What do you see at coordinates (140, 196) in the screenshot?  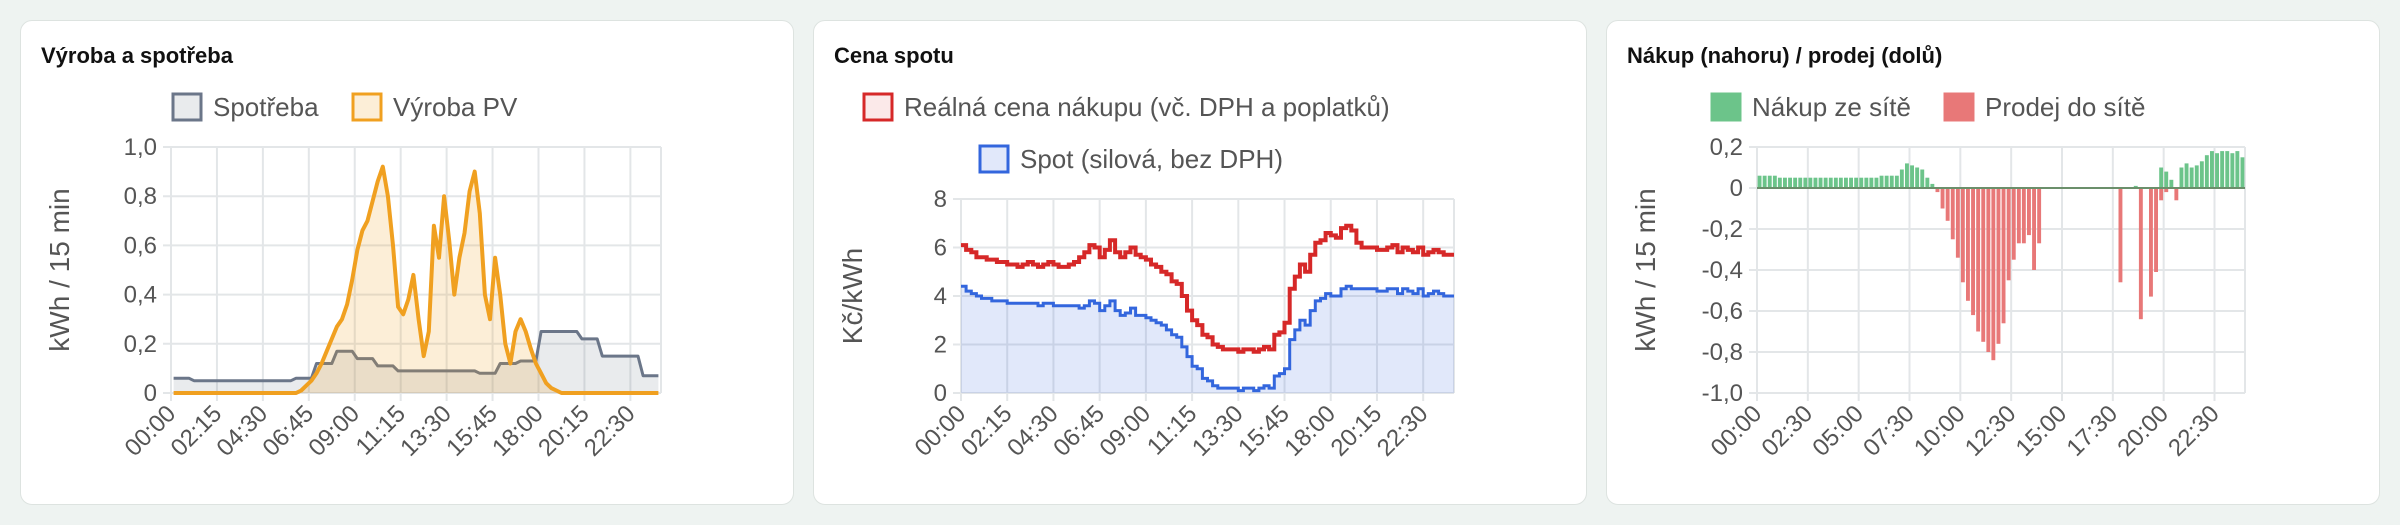 I see `y-tick-label: 0,8` at bounding box center [140, 196].